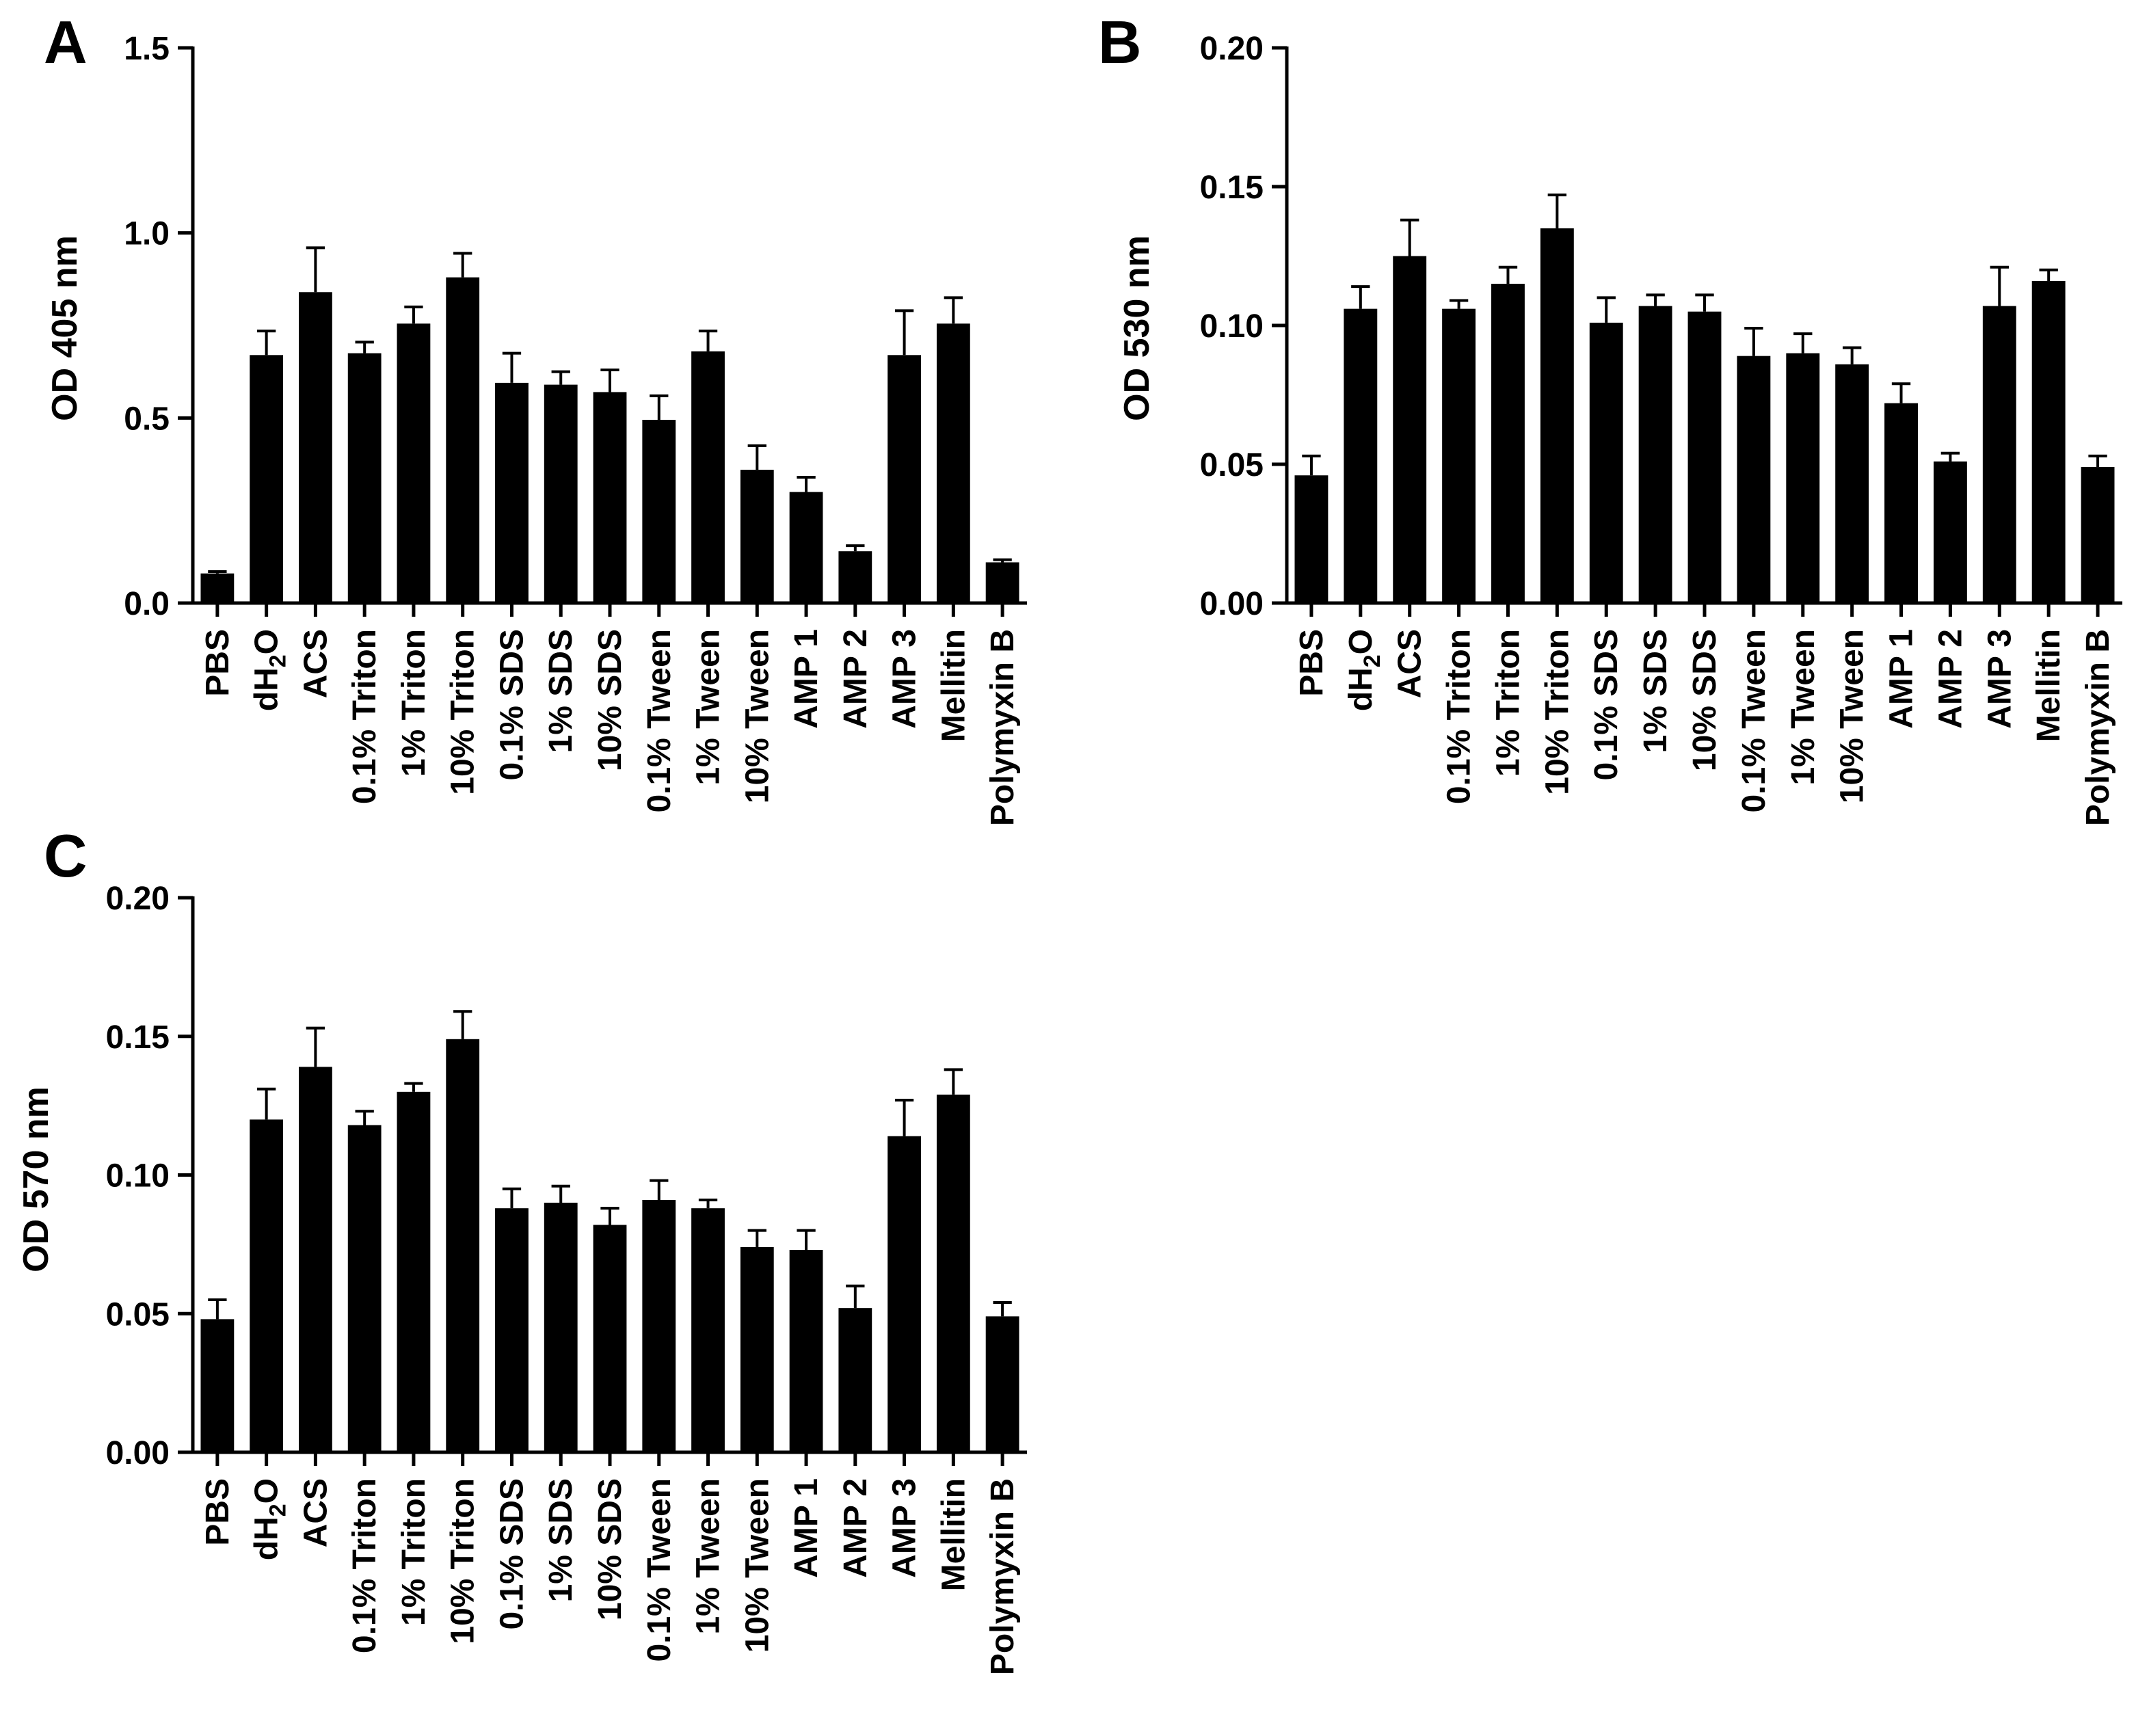 Image resolution: width=2149 pixels, height=1736 pixels. What do you see at coordinates (147, 604) in the screenshot?
I see `y-tick-label: 0.0` at bounding box center [147, 604].